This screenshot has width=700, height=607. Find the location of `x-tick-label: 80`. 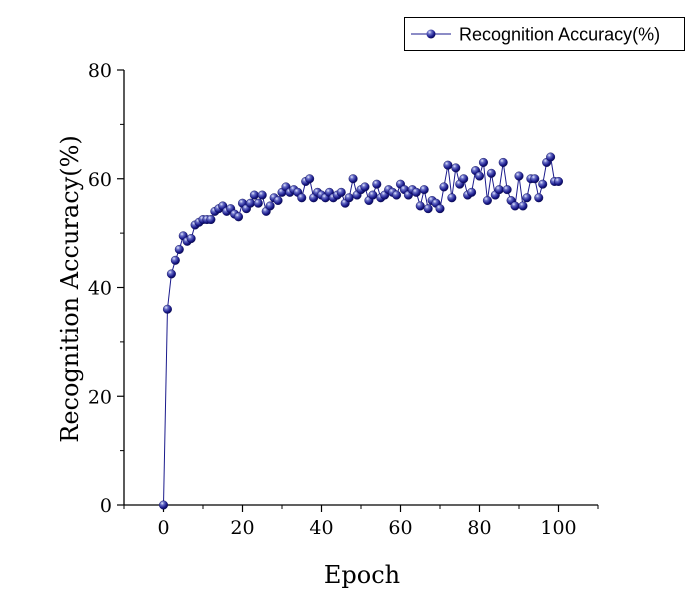

x-tick-label: 80 is located at coordinates (479, 528).